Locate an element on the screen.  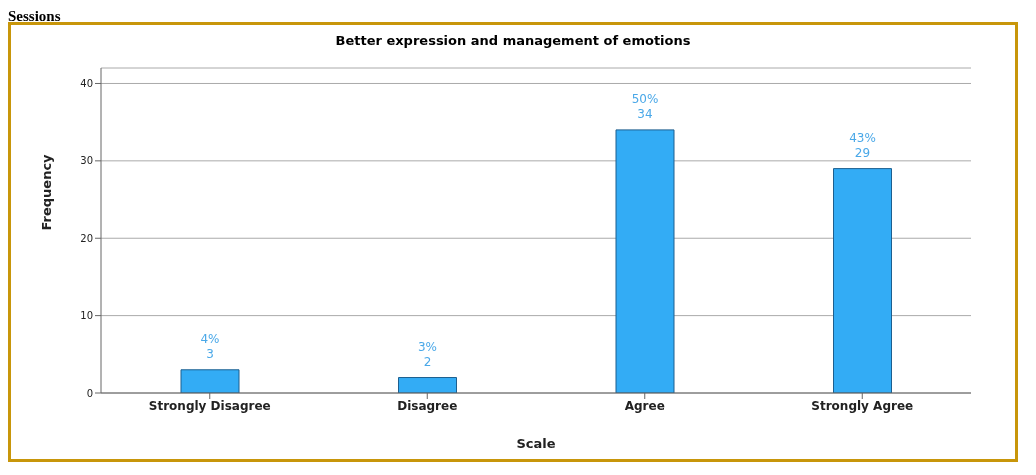
y-tick-label: 40 is located at coordinates (86, 84).